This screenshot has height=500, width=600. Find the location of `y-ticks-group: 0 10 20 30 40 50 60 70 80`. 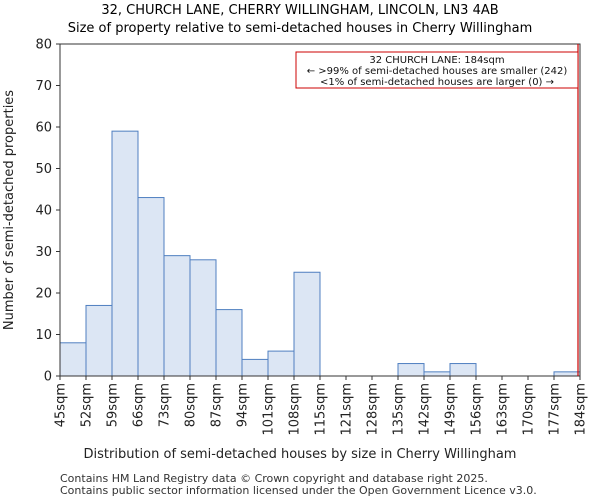

y-ticks-group: 0 10 20 30 40 50 60 70 80 is located at coordinates (47, 211).